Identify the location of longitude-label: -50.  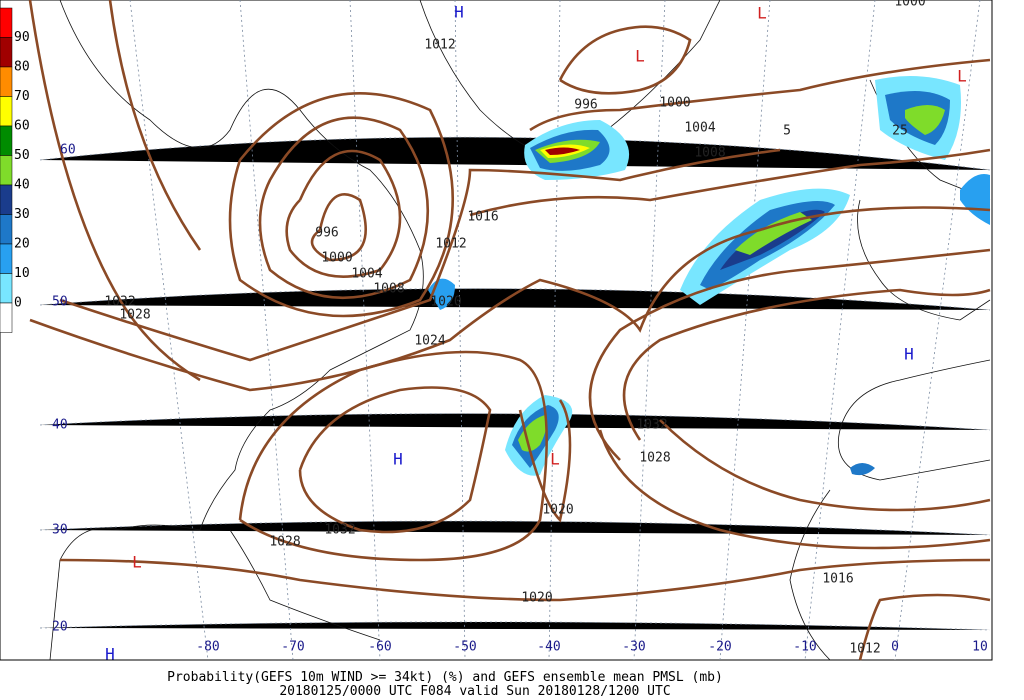
(464, 647).